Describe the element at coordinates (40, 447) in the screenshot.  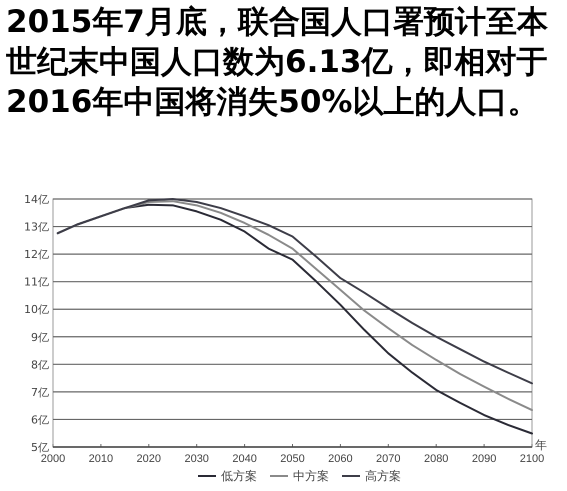
I see `y-tick-label: 5亿` at that location.